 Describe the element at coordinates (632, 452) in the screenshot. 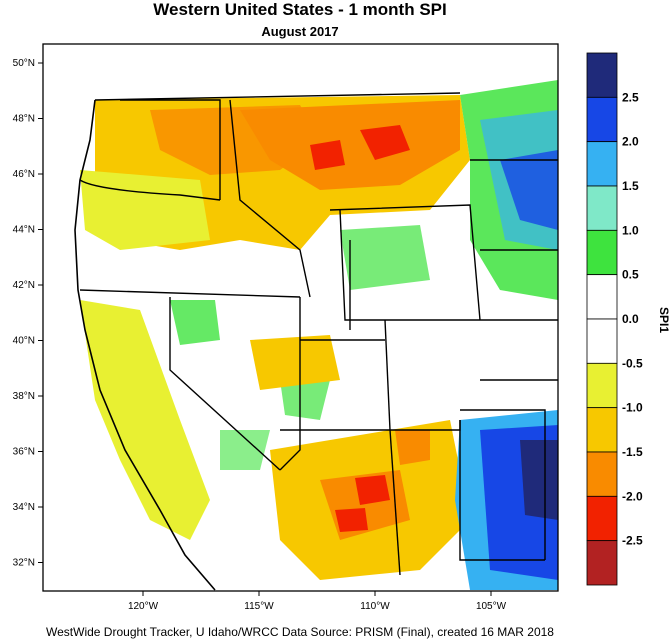

I see `colorbar-label: -1.5` at that location.